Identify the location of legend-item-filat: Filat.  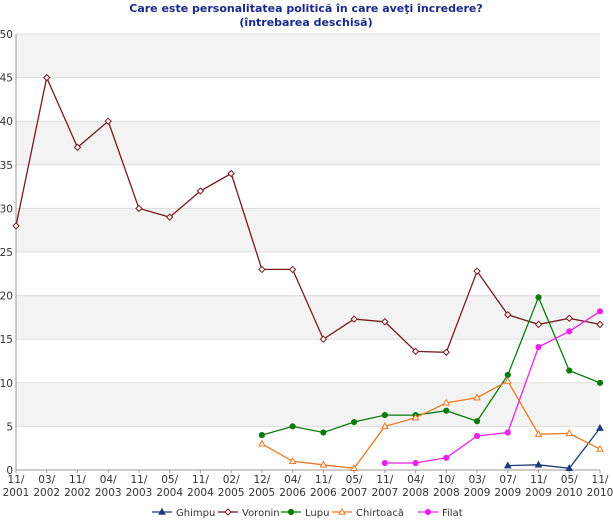
(440, 513).